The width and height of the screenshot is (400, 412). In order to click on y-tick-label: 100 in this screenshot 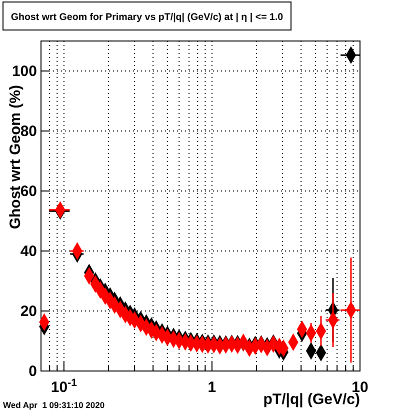, I will do `click(24, 71)`.